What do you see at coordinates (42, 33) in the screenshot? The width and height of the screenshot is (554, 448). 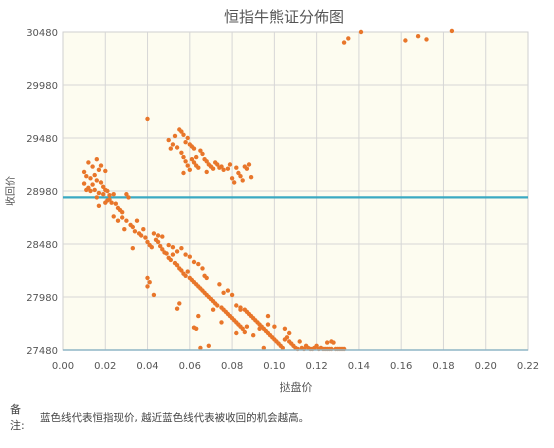 I see `y-tick-label: 30480` at bounding box center [42, 33].